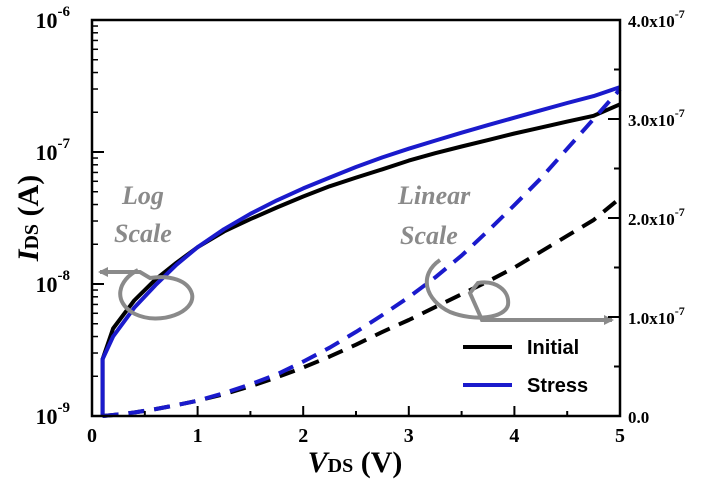 This screenshot has width=705, height=485. What do you see at coordinates (434, 195) in the screenshot?
I see `annotation-linear-line1: Linear` at bounding box center [434, 195].